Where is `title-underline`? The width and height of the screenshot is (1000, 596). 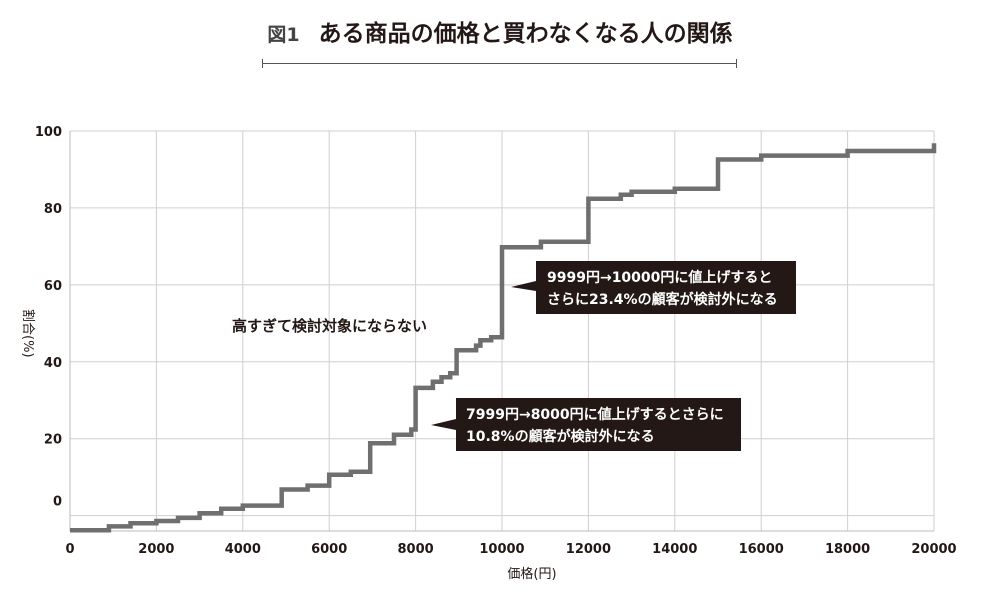 title-underline is located at coordinates (499, 63).